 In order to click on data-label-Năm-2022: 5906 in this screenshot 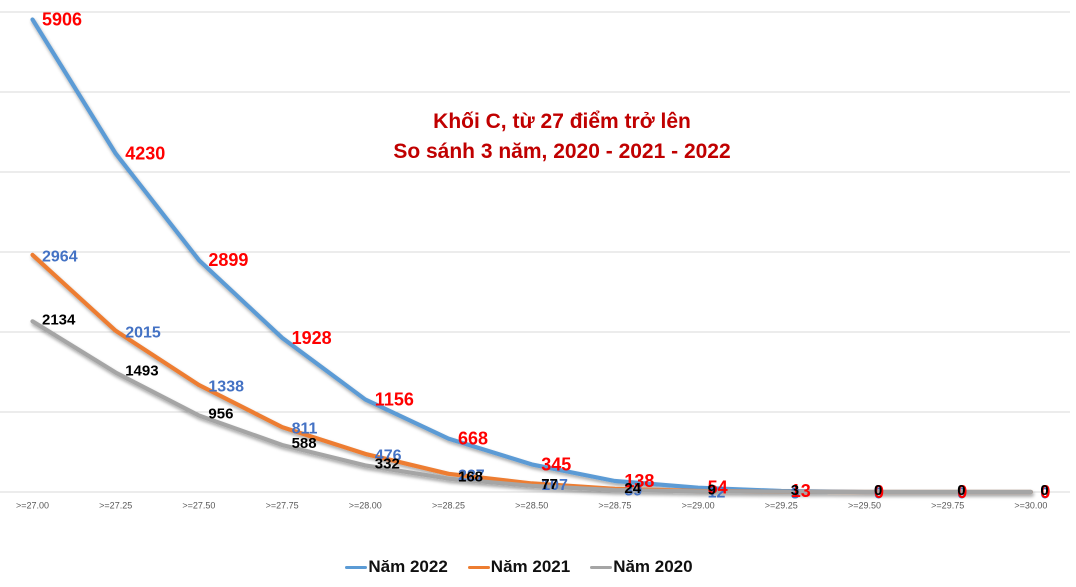, I will do `click(62, 20)`.